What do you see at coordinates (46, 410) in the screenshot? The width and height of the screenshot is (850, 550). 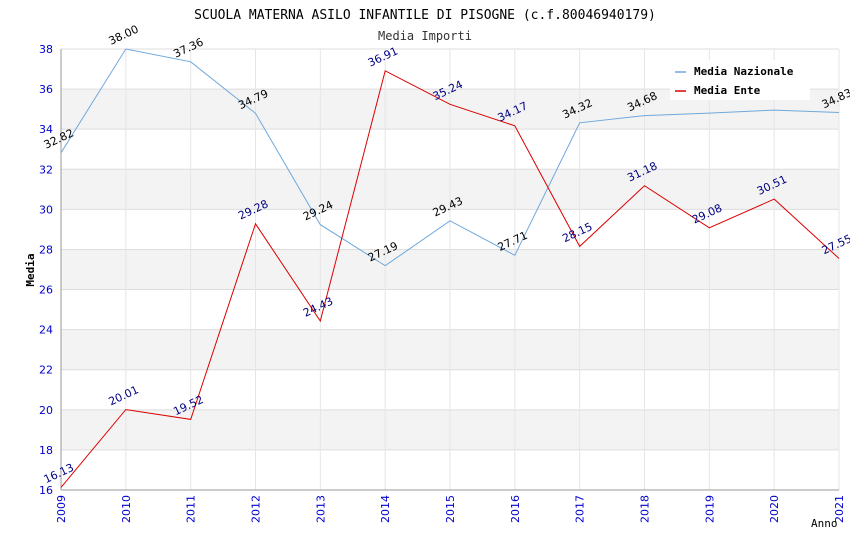 I see `y-tick-label: 20` at bounding box center [46, 410].